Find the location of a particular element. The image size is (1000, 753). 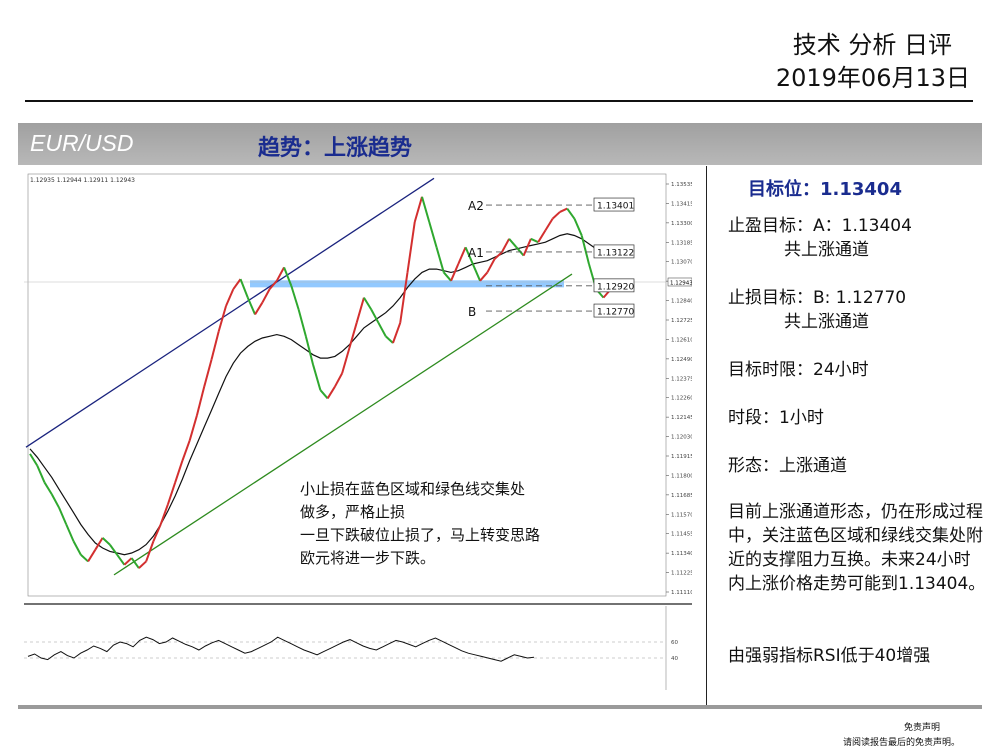

level-box is located at coordinates (614, 310).